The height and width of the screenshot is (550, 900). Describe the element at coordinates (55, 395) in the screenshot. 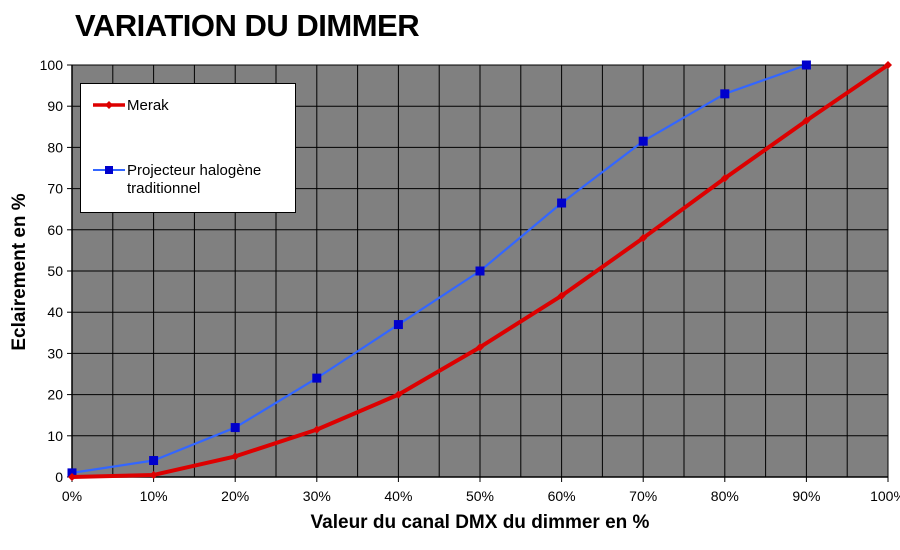

I see `y-tick-label: 20` at that location.